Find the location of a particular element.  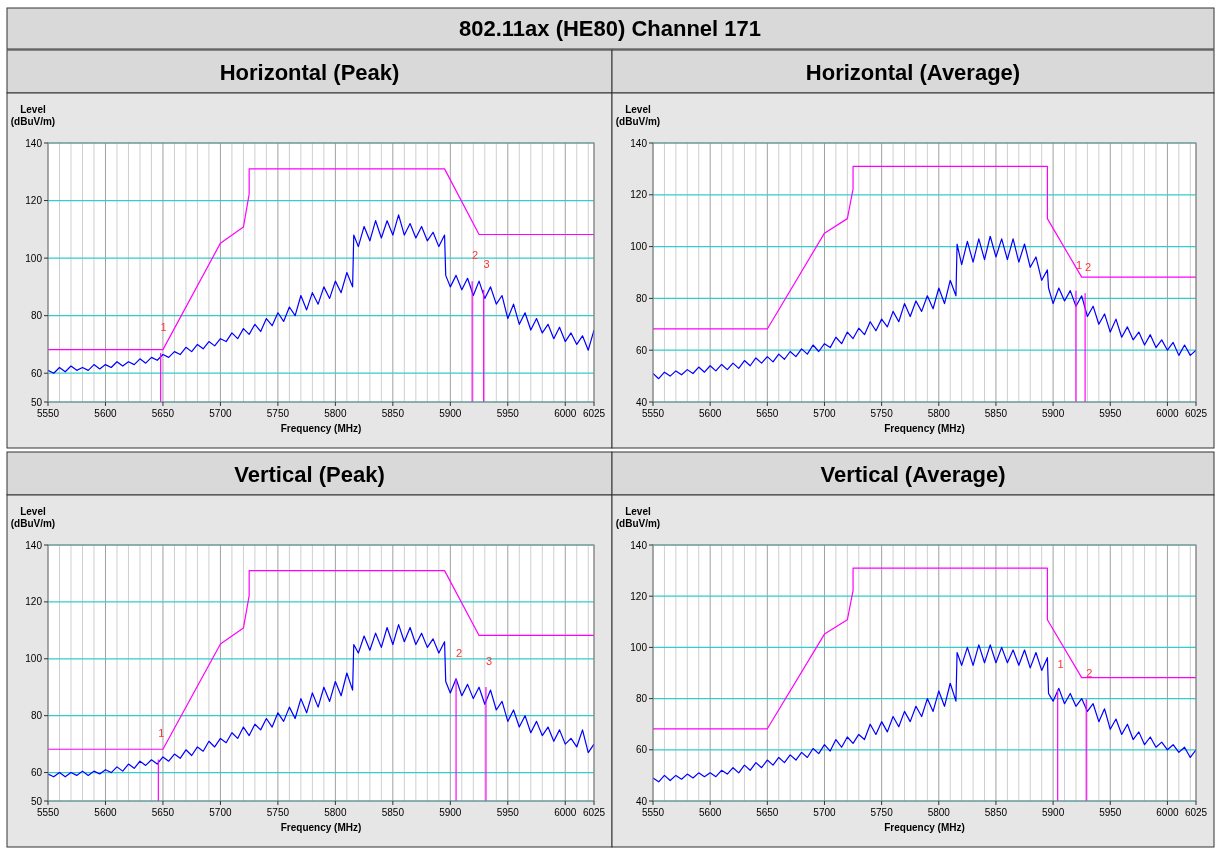

chart-title: Vertical (Average) is located at coordinates (913, 474).